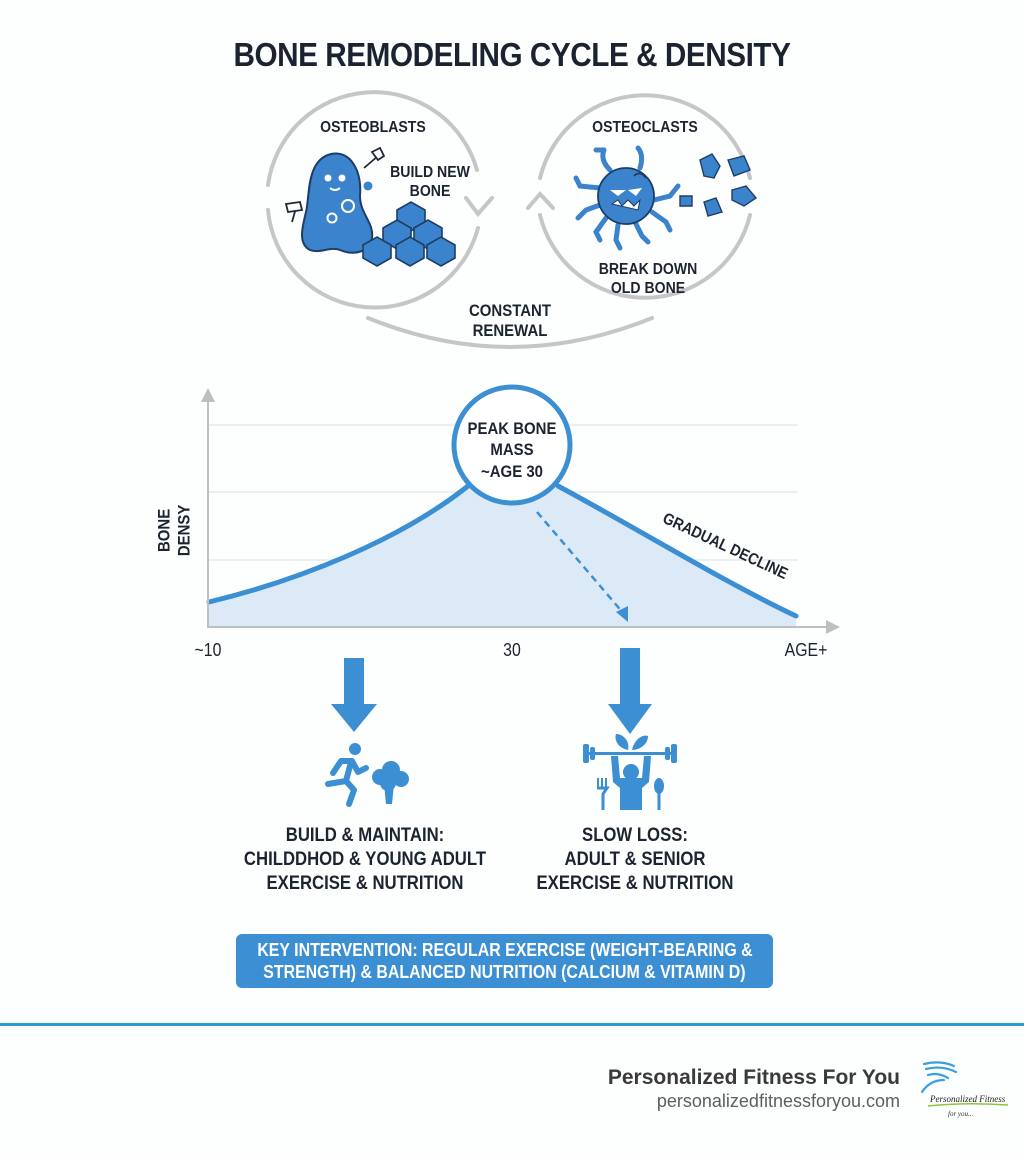  What do you see at coordinates (208, 650) in the screenshot?
I see `x-tick-start: ~10` at bounding box center [208, 650].